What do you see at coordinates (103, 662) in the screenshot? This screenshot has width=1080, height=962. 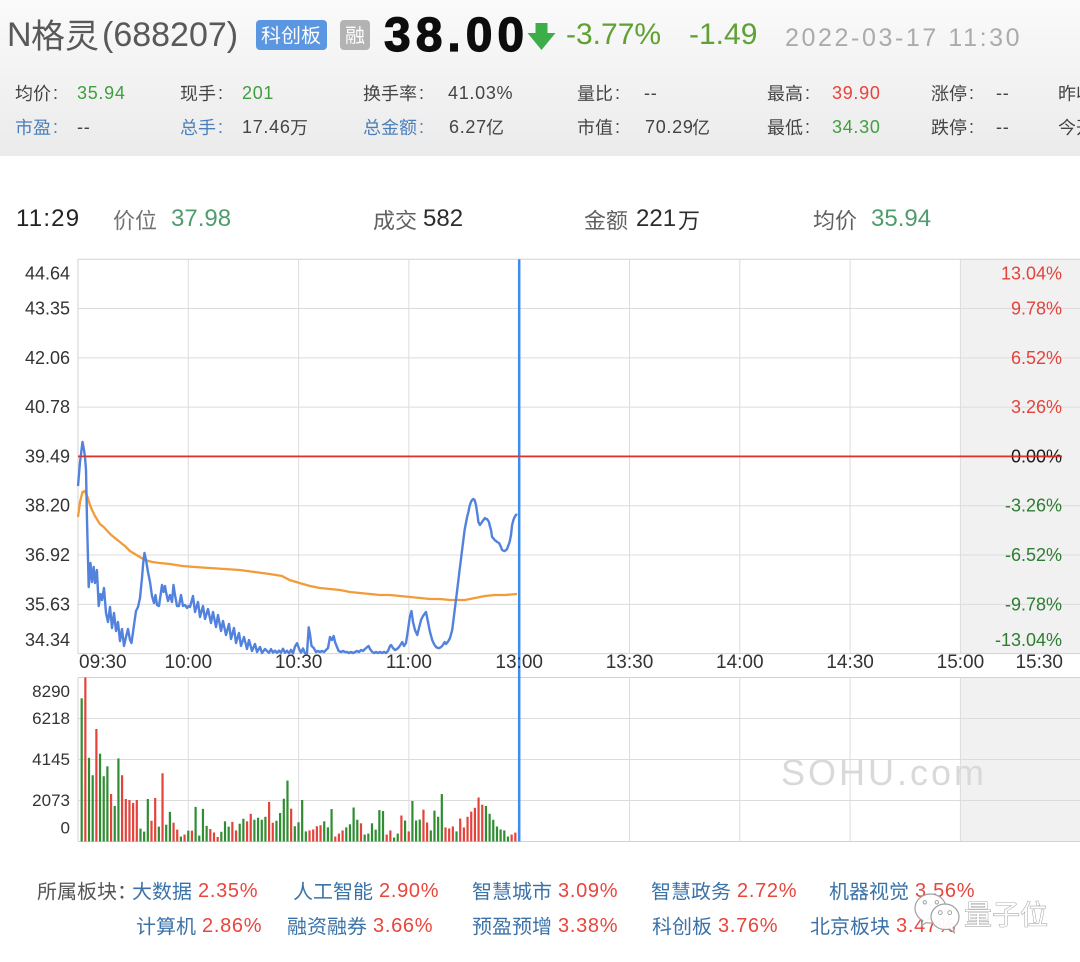 I see `svg-text: 09:30` at bounding box center [103, 662].